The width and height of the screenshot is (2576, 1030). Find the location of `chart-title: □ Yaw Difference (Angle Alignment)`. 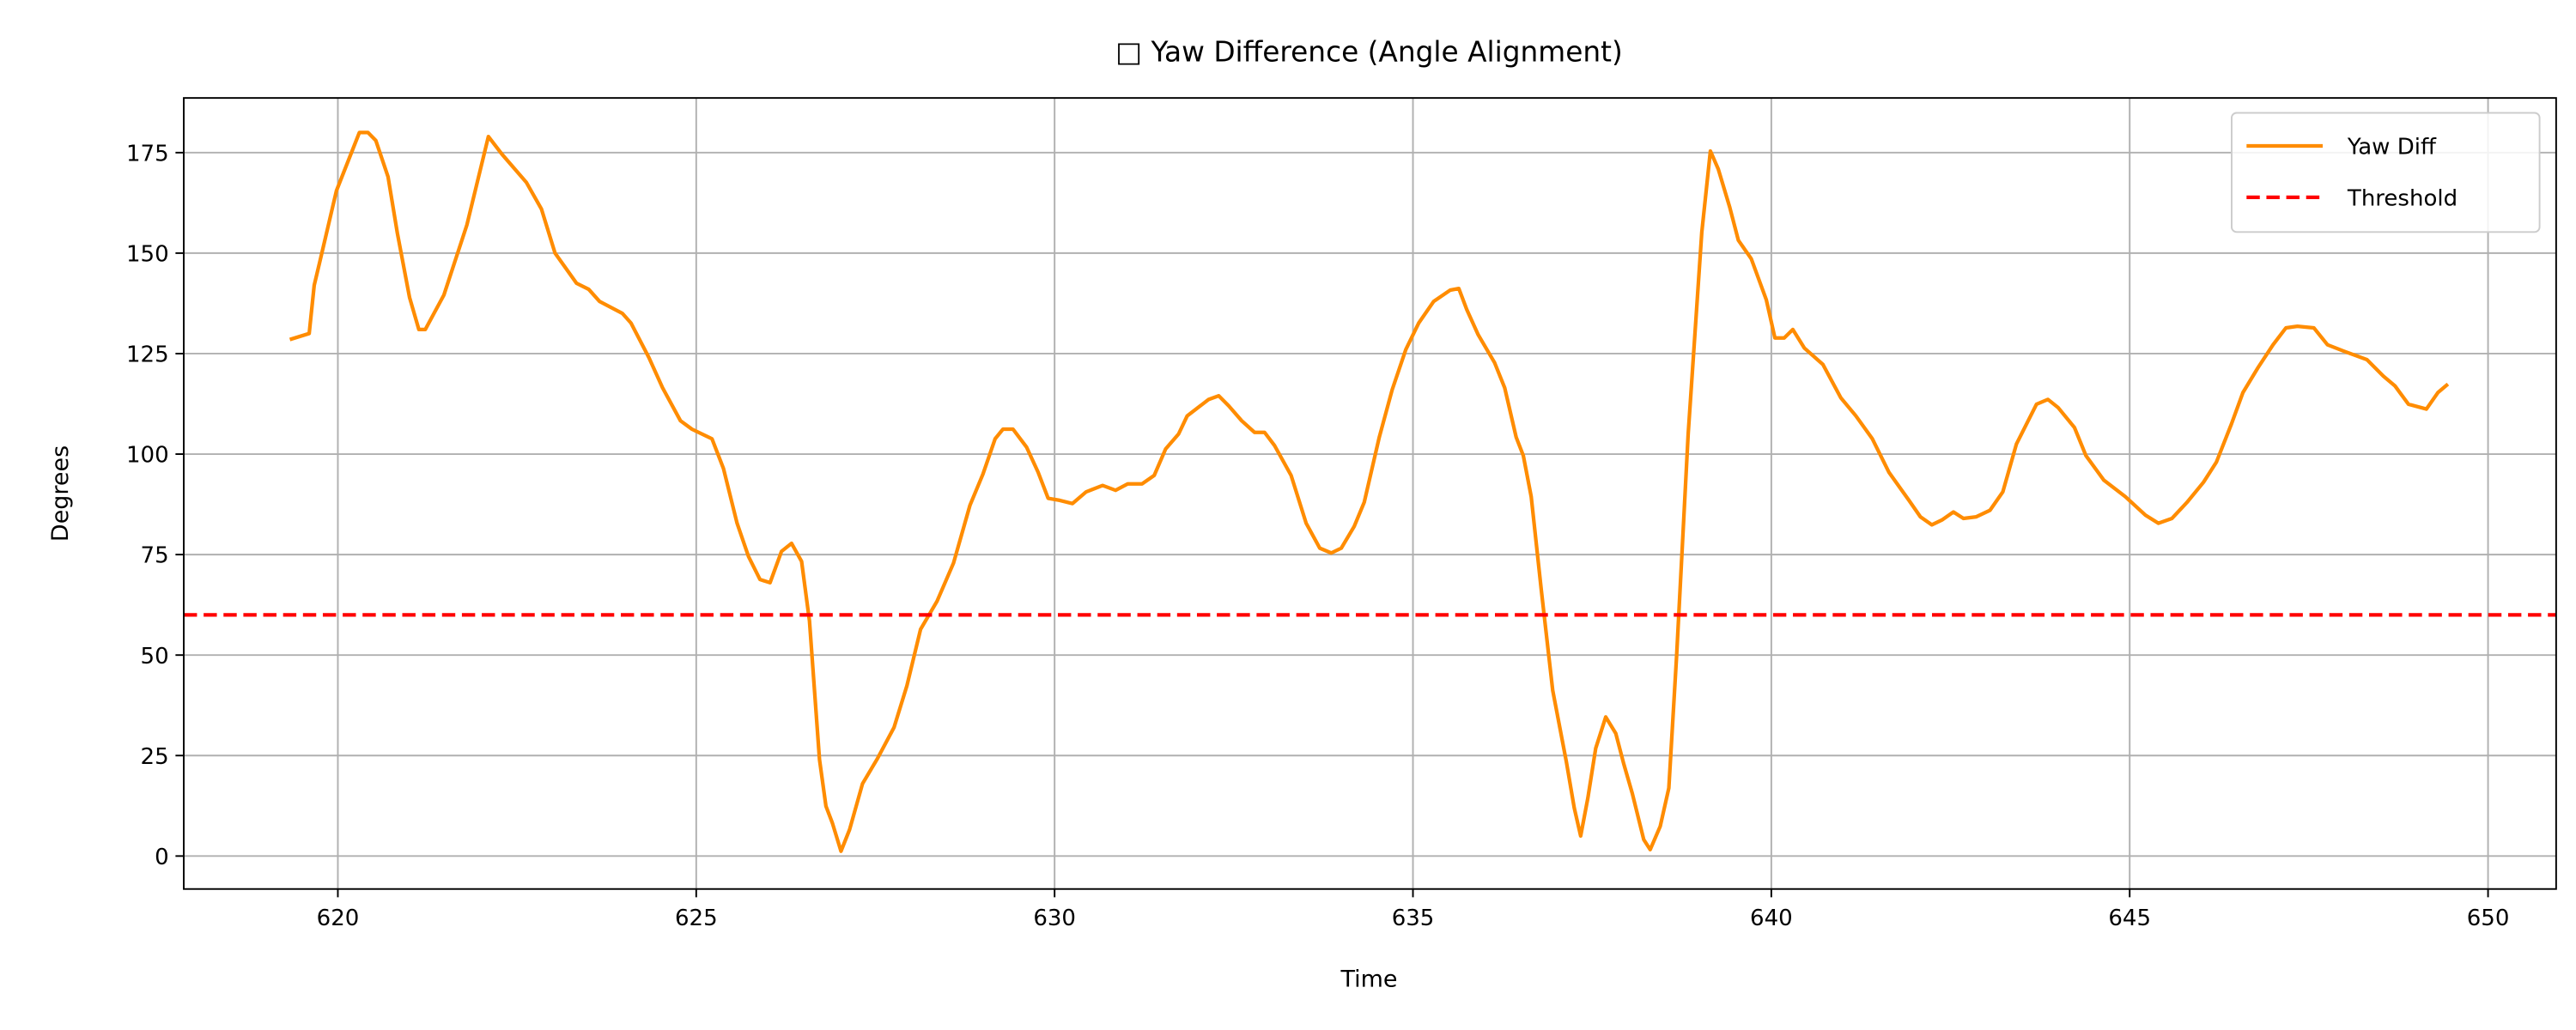

chart-title: □ Yaw Difference (Angle Alignment) is located at coordinates (1369, 52).